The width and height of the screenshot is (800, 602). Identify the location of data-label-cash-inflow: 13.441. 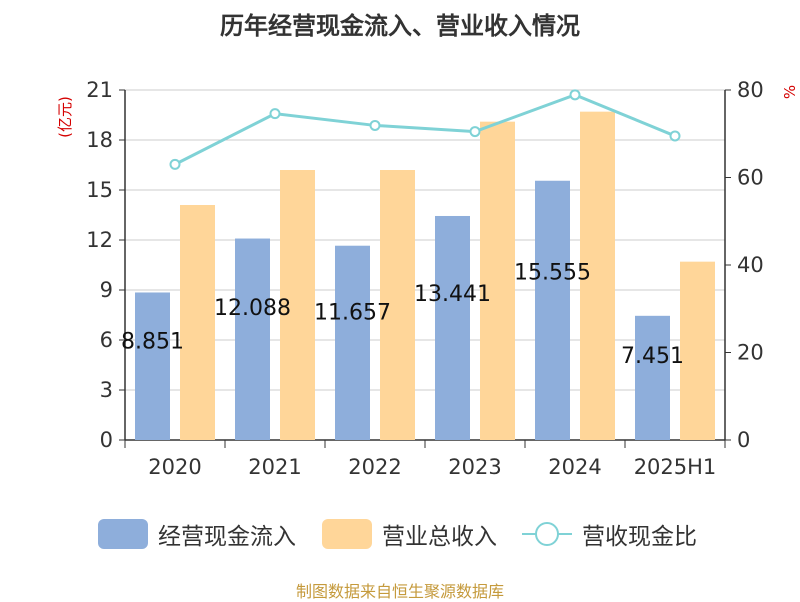
(452, 294).